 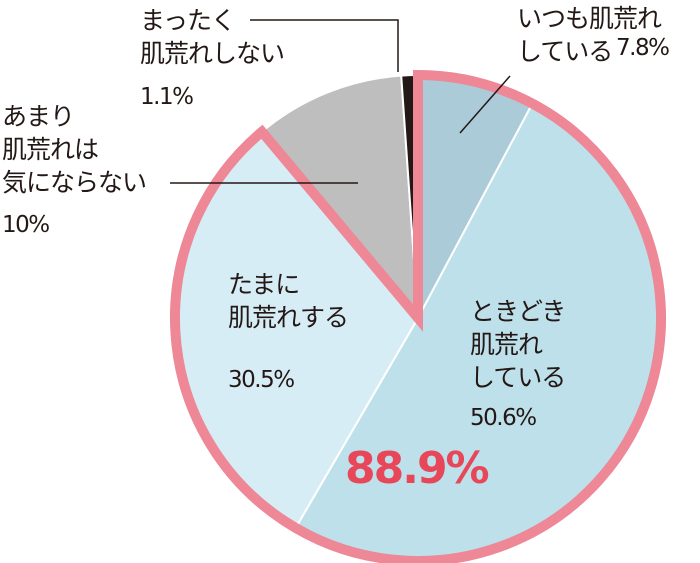 I want to click on value-label: 1.1%, so click(x=167, y=97).